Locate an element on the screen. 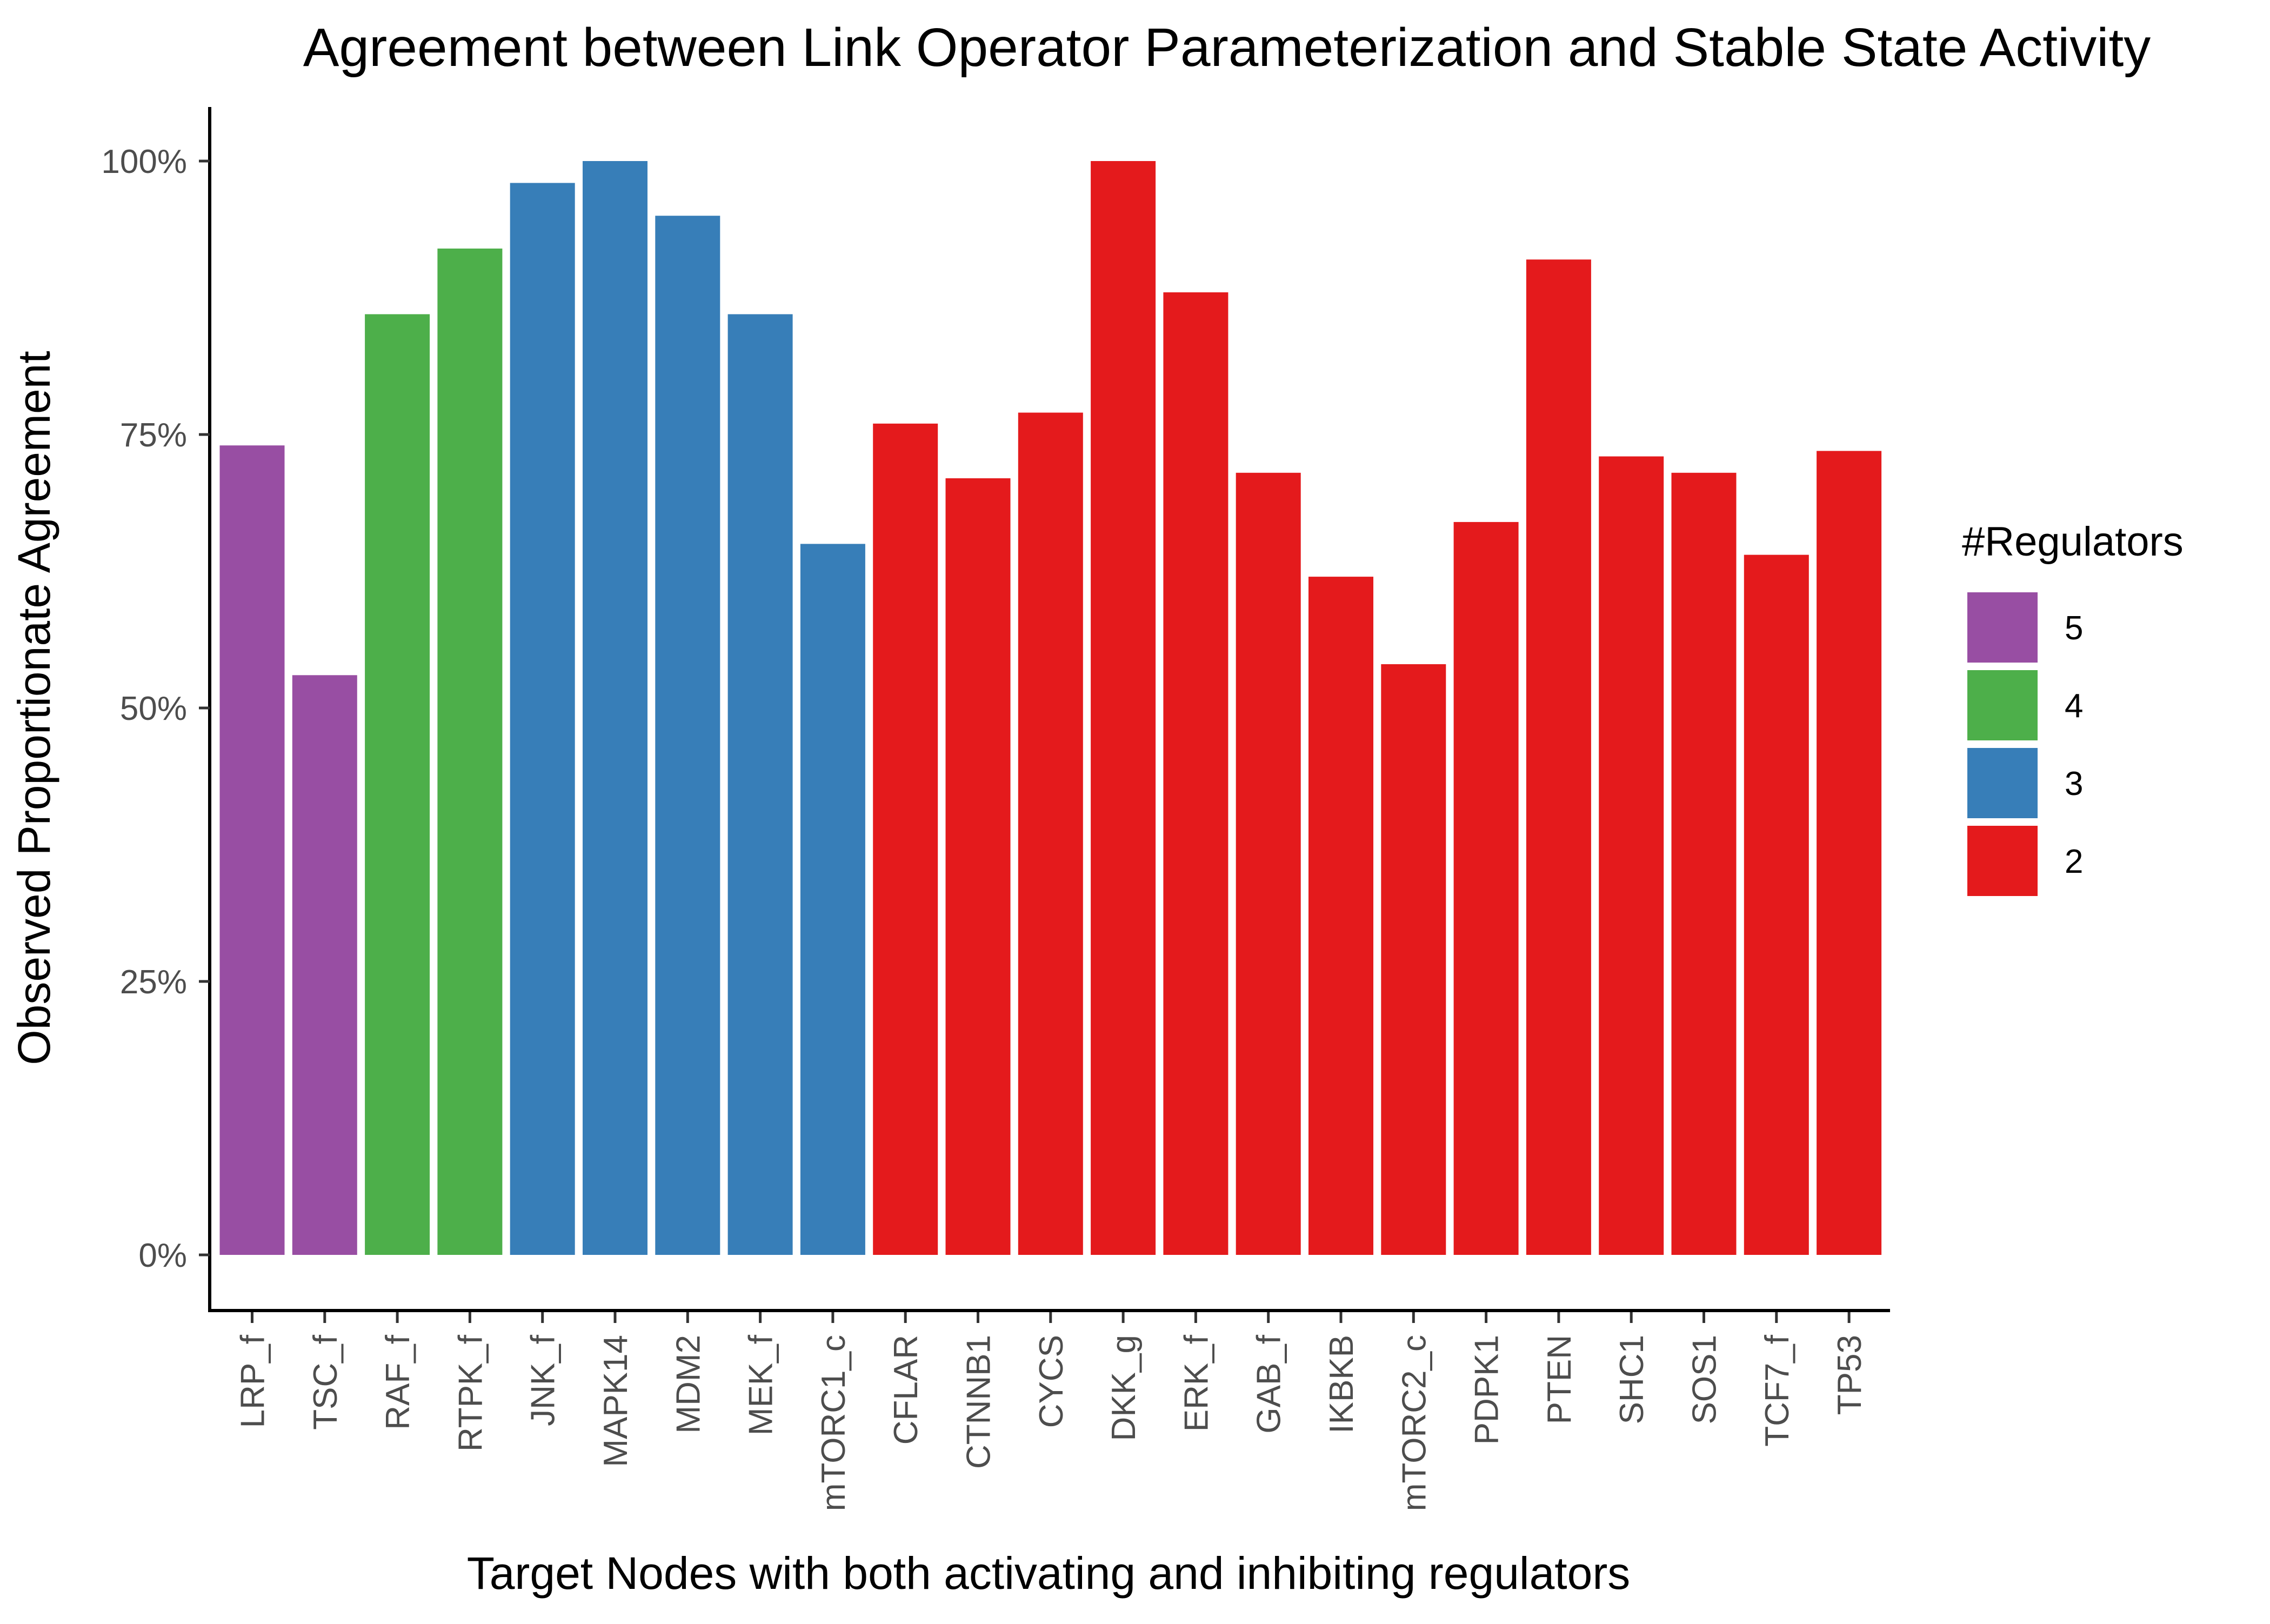 The height and width of the screenshot is (1624, 2270). y-ticks-layer: 0% 25% 50% 75% 100% is located at coordinates (155, 709).